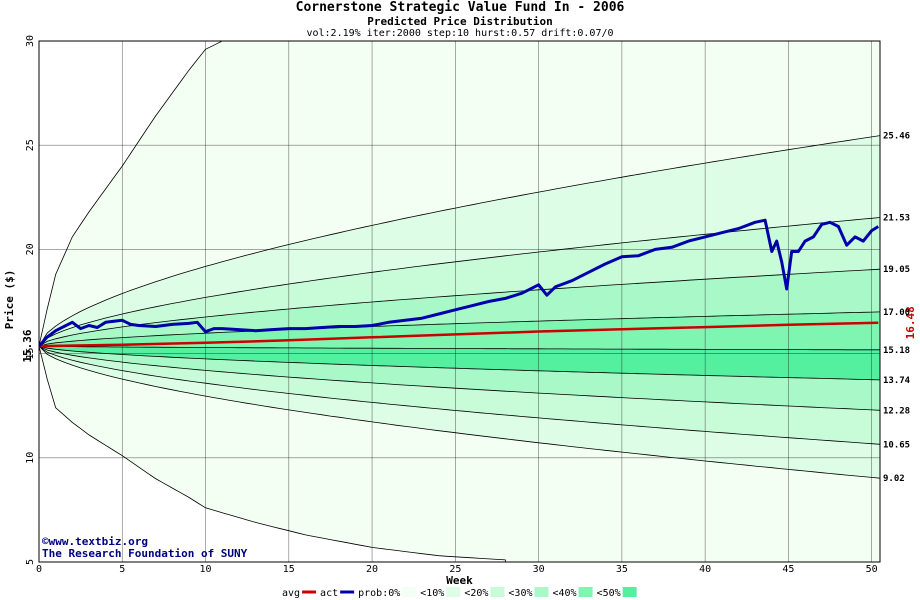  What do you see at coordinates (609, 593) in the screenshot?
I see `legend-label-7: <50%` at bounding box center [609, 593].